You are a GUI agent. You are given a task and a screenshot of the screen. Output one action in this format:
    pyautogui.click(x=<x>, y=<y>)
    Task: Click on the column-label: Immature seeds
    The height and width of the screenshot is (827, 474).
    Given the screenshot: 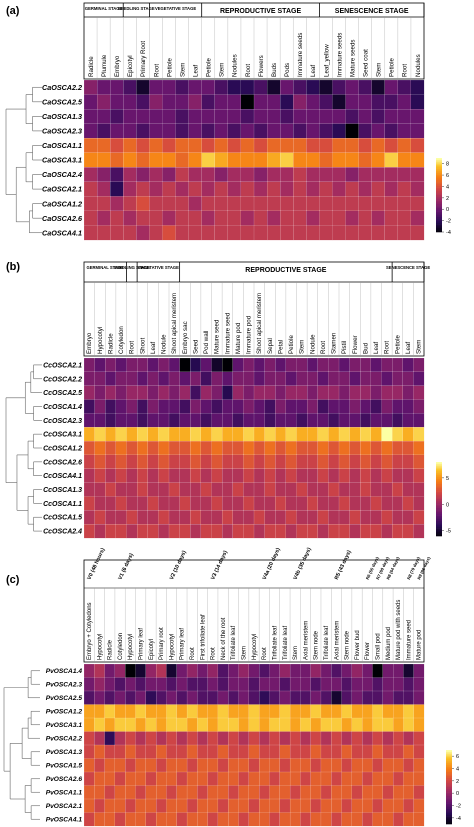 What is the action you would take?
    pyautogui.click(x=300, y=55)
    